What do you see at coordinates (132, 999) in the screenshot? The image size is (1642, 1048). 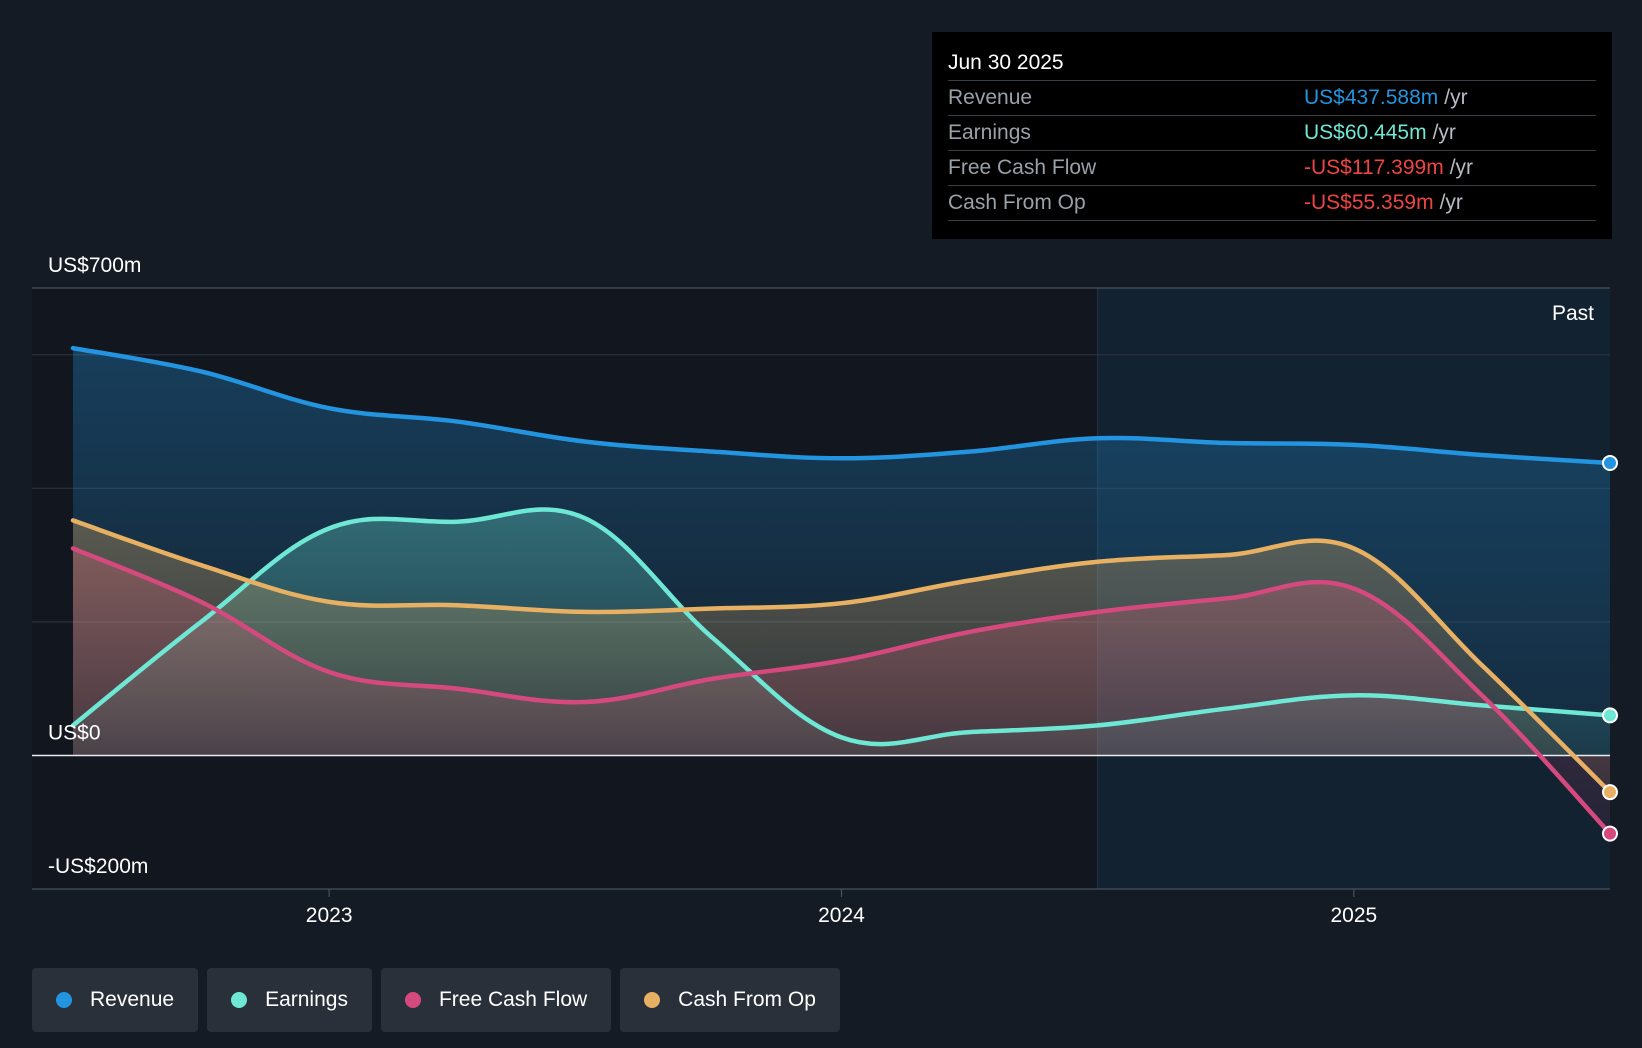 I see `legend-label: Revenue` at bounding box center [132, 999].